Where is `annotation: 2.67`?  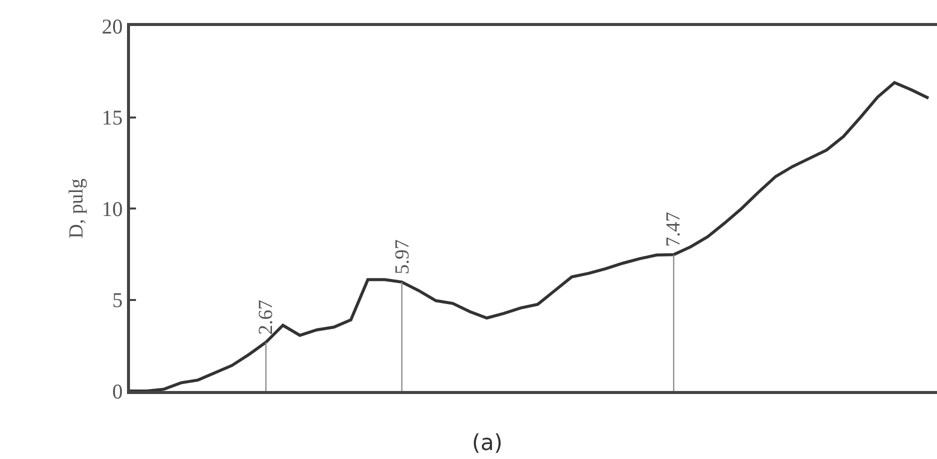
annotation: 2.67 is located at coordinates (266, 317).